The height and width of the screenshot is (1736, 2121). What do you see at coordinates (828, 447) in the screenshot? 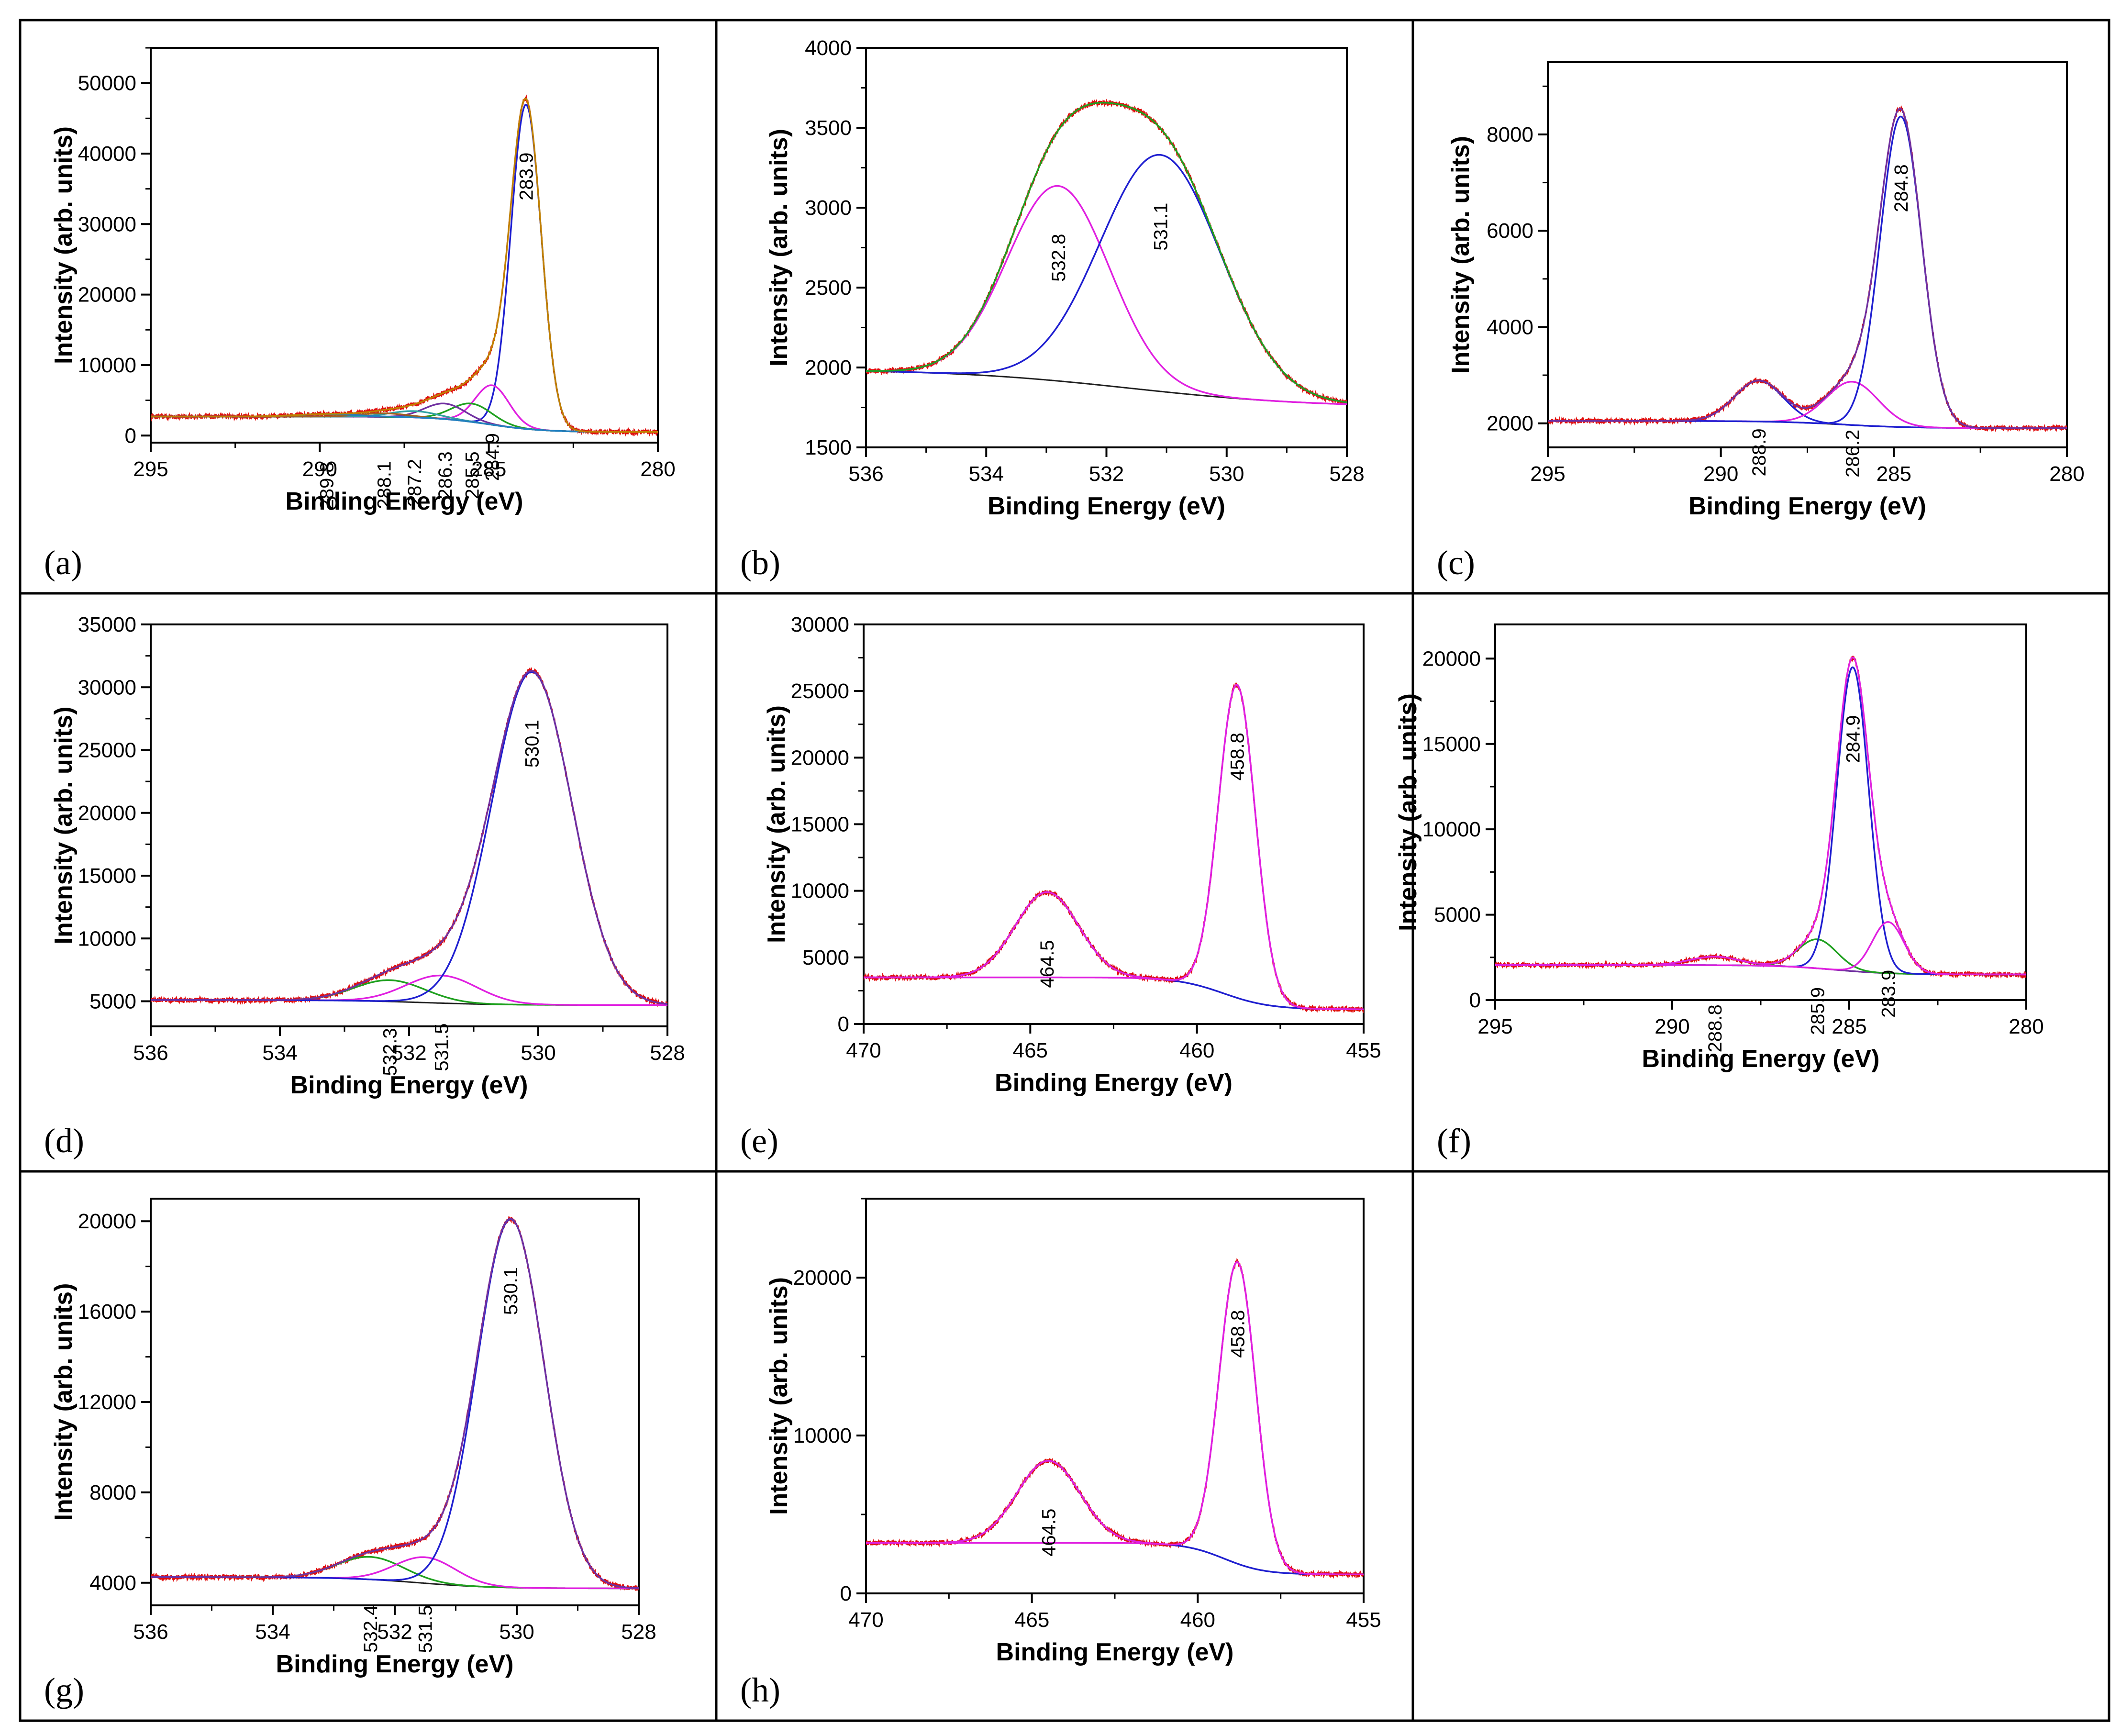
I see `y-tick-label: 1500` at bounding box center [828, 447].